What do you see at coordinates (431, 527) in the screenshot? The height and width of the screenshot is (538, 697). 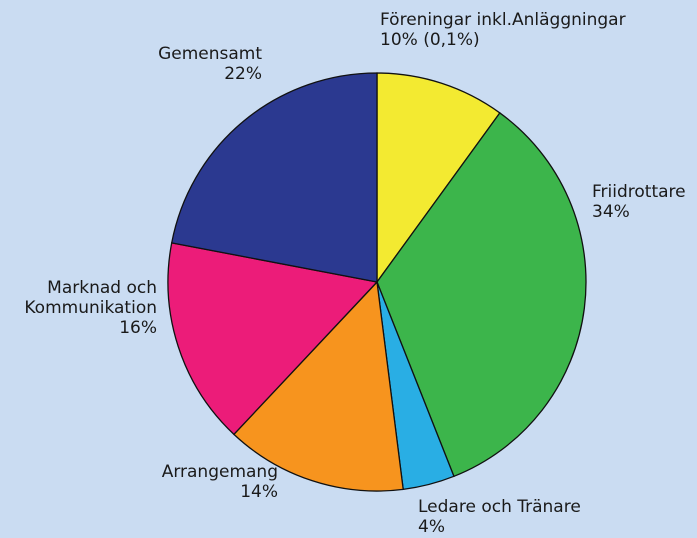 I see `value-label: 4%` at bounding box center [431, 527].